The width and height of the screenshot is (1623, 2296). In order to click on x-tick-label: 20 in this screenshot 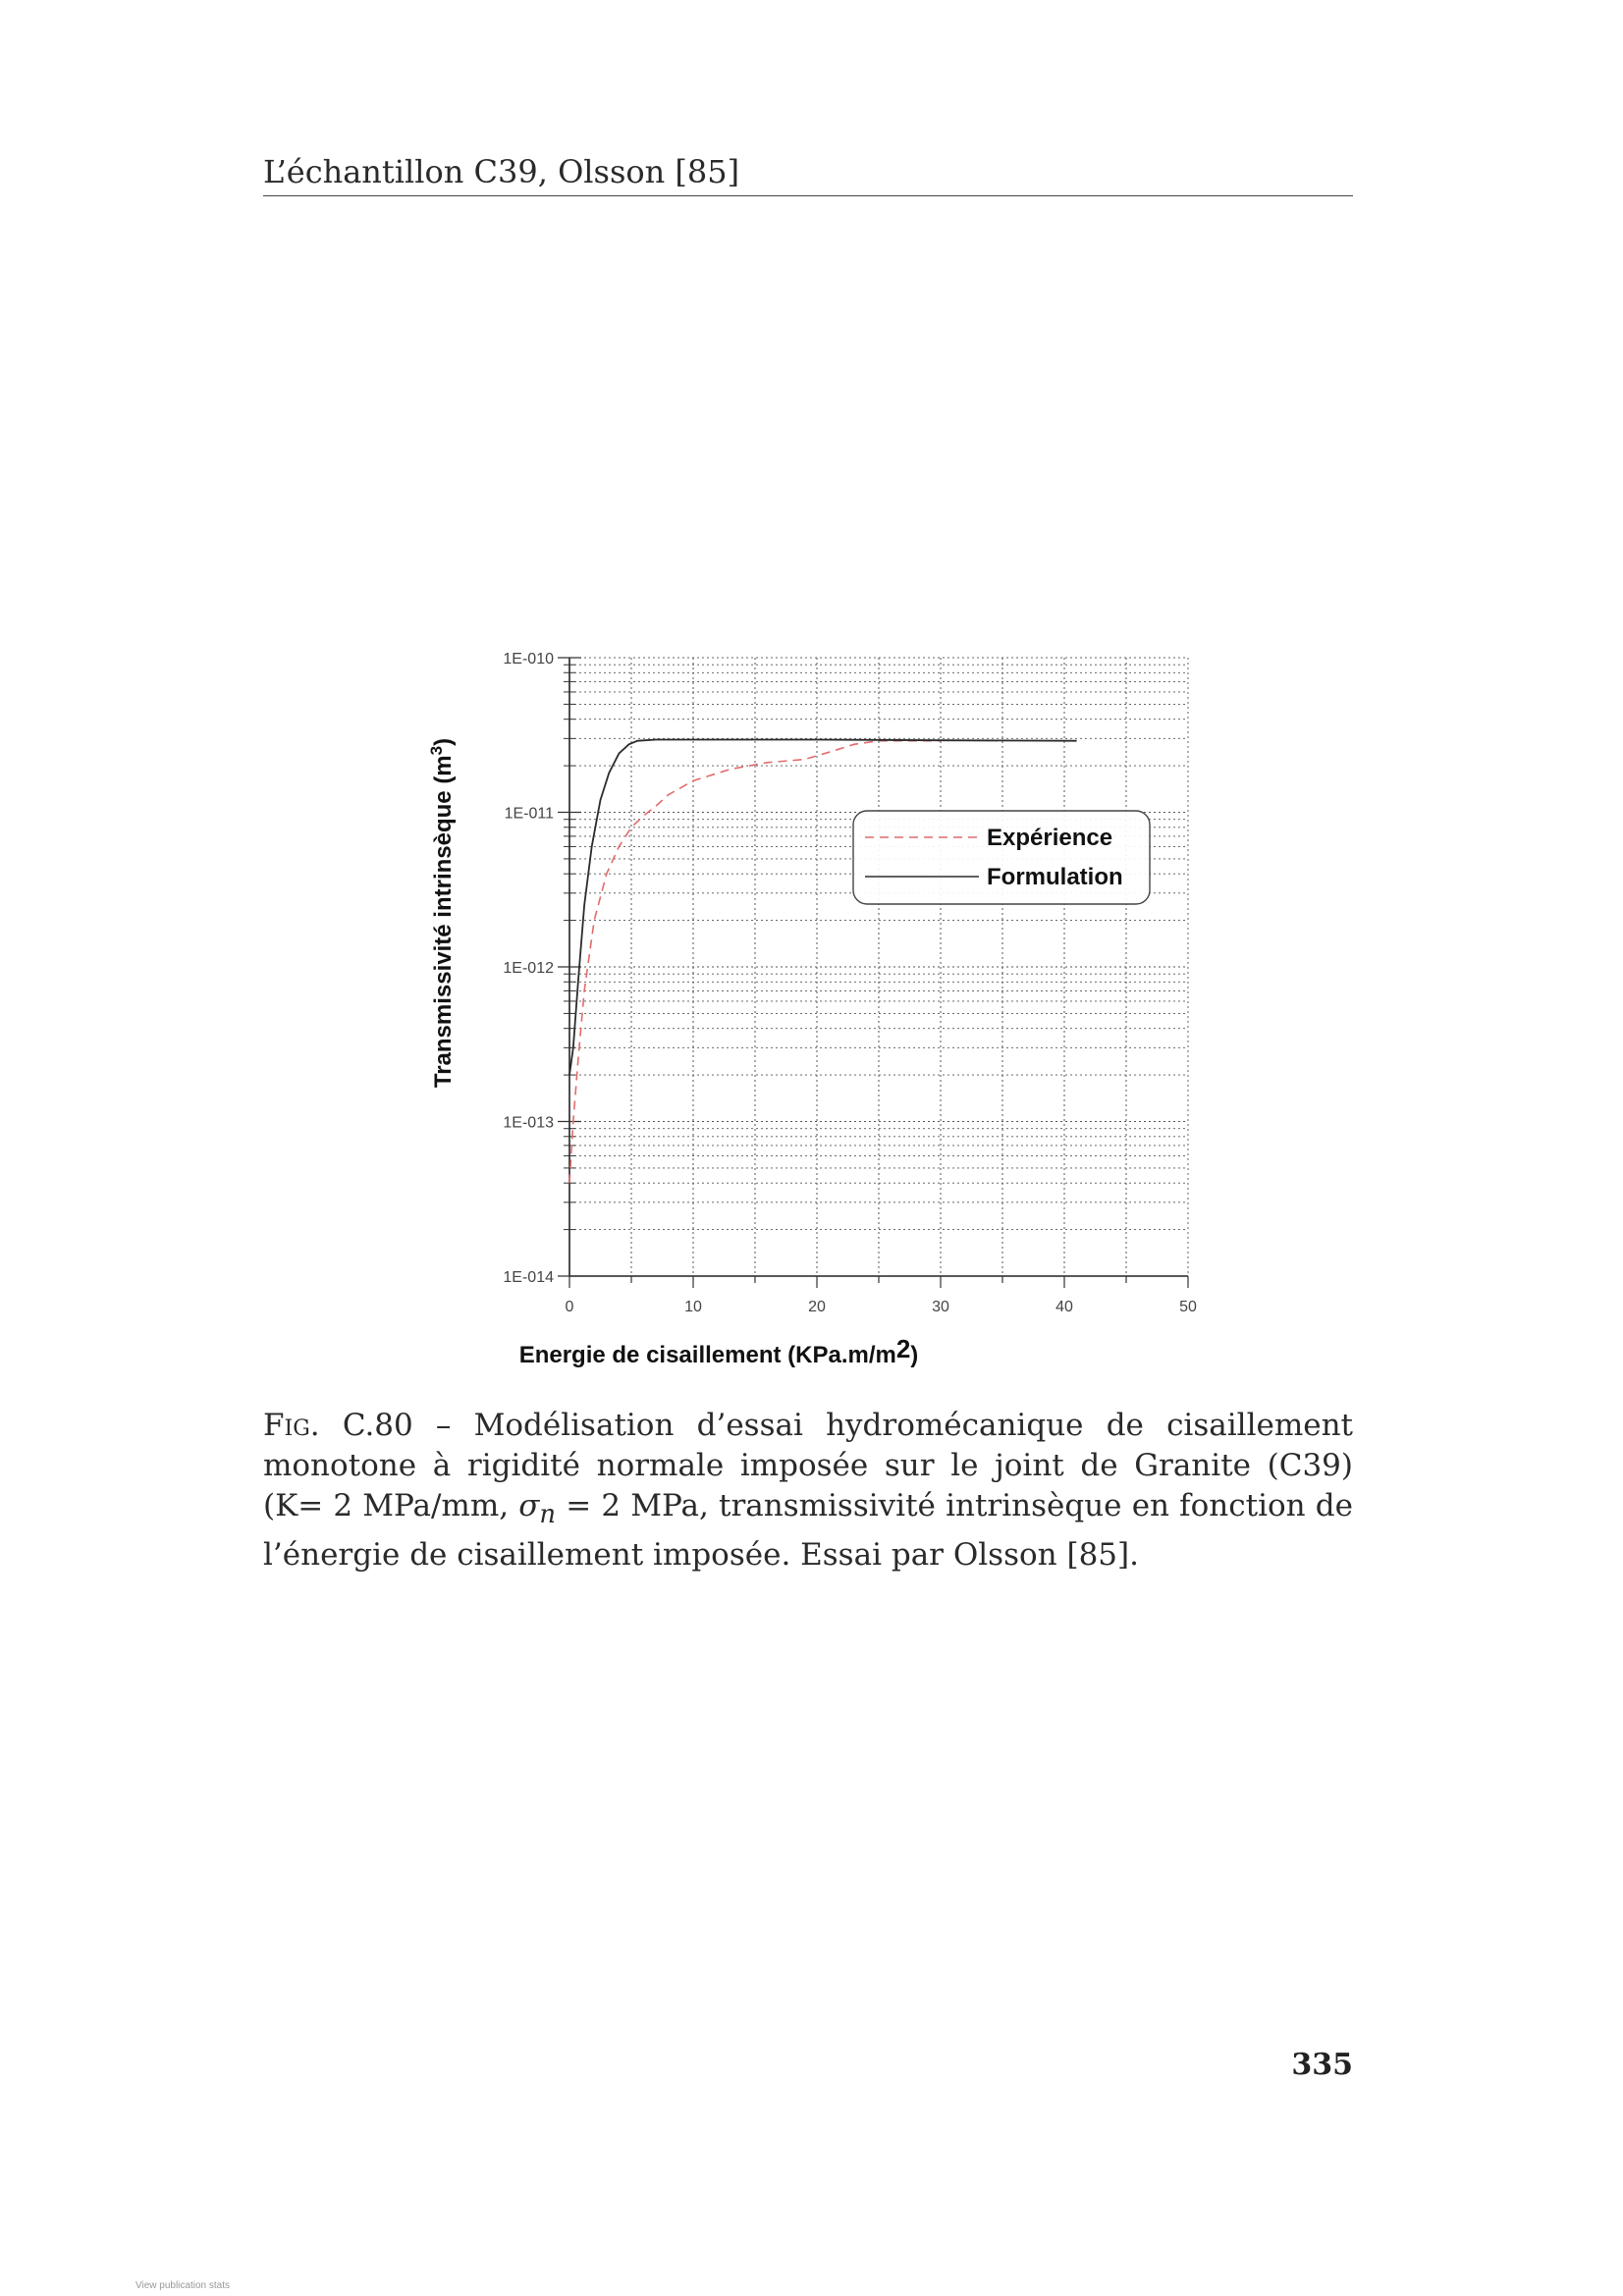, I will do `click(817, 1307)`.